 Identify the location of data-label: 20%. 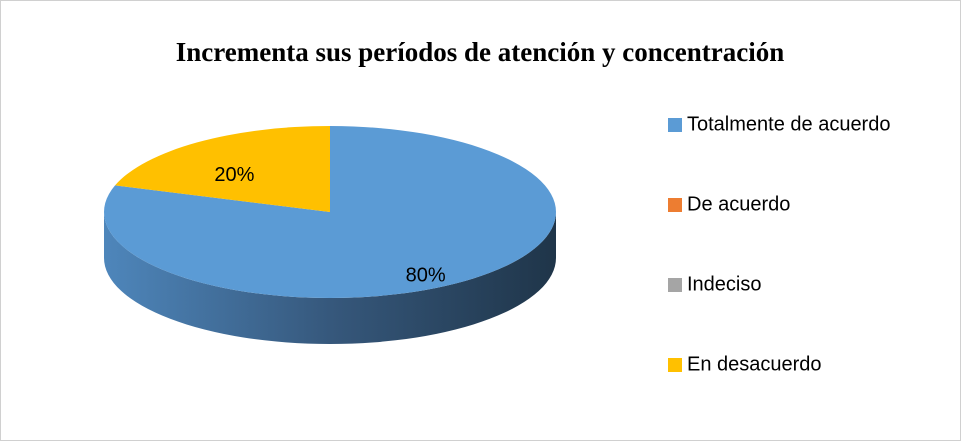
(234, 175).